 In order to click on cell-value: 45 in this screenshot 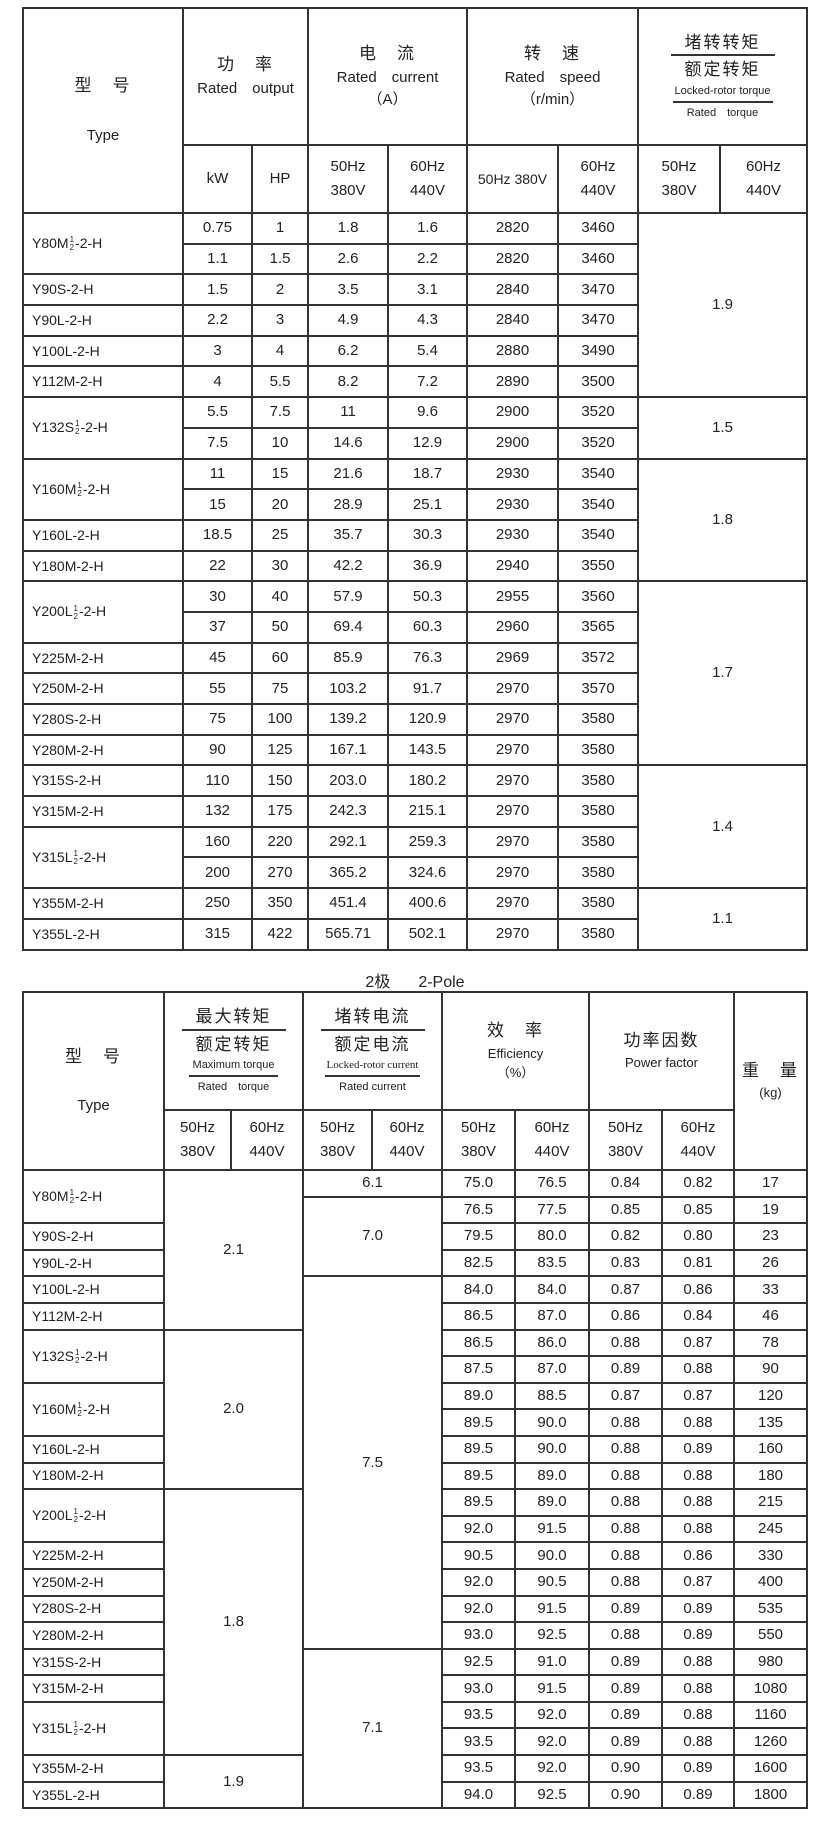, I will do `click(217, 658)`.